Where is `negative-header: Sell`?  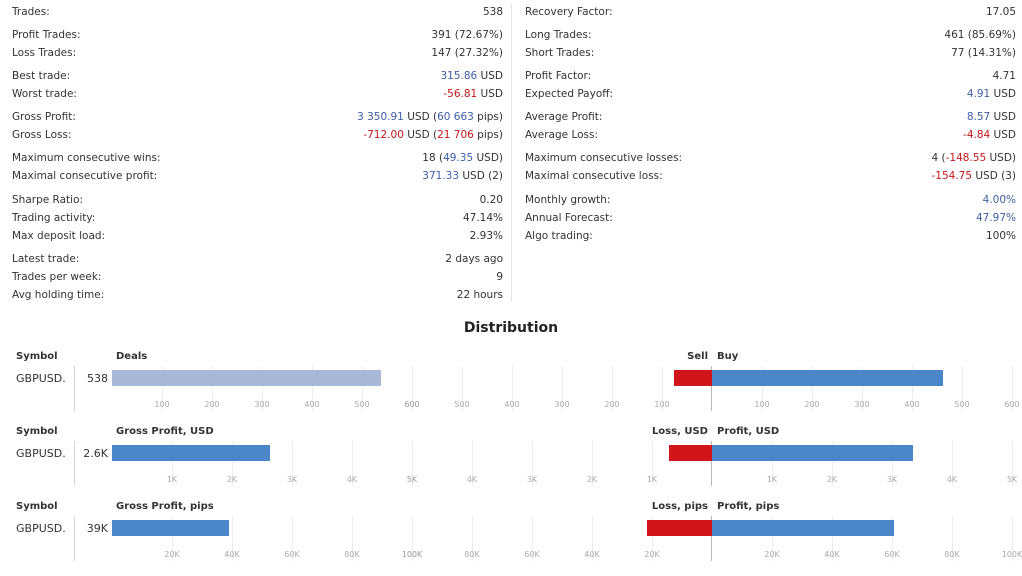 negative-header: Sell is located at coordinates (697, 356).